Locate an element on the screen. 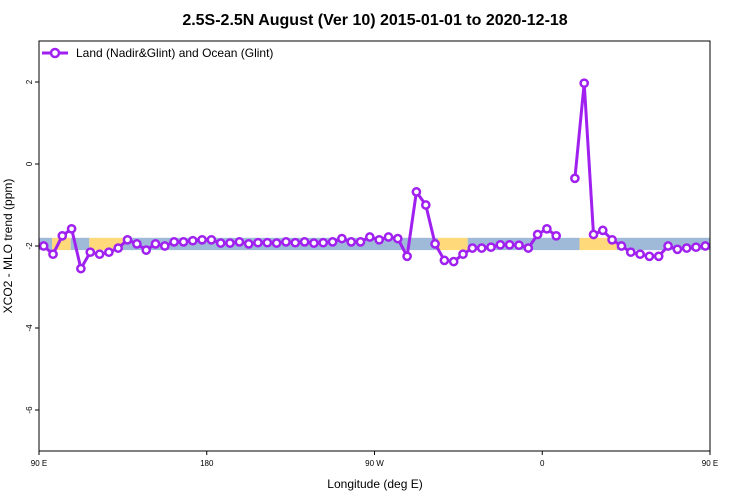  series-line is located at coordinates (300, 230).